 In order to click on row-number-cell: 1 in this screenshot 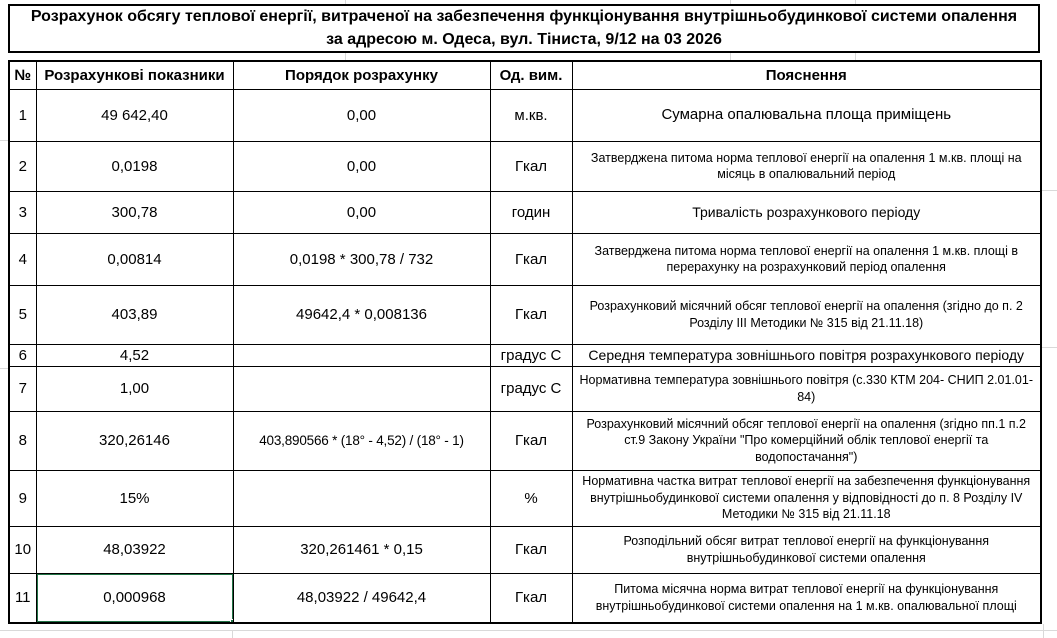, I will do `click(22, 115)`.